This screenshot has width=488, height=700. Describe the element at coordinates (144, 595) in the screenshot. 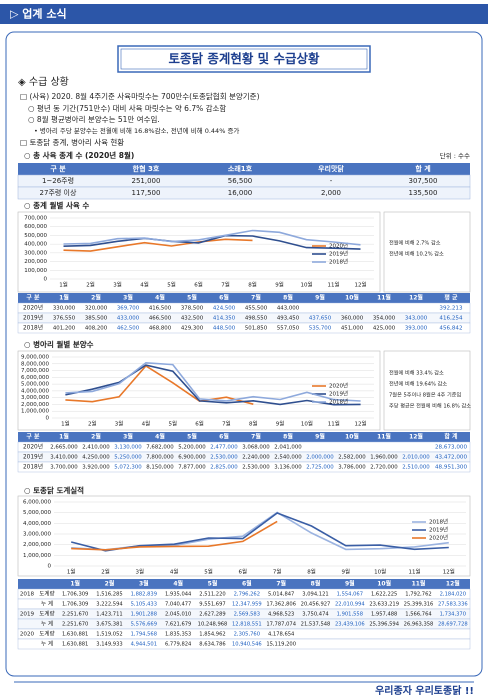

I see `table-cell: 1,882,839` at that location.